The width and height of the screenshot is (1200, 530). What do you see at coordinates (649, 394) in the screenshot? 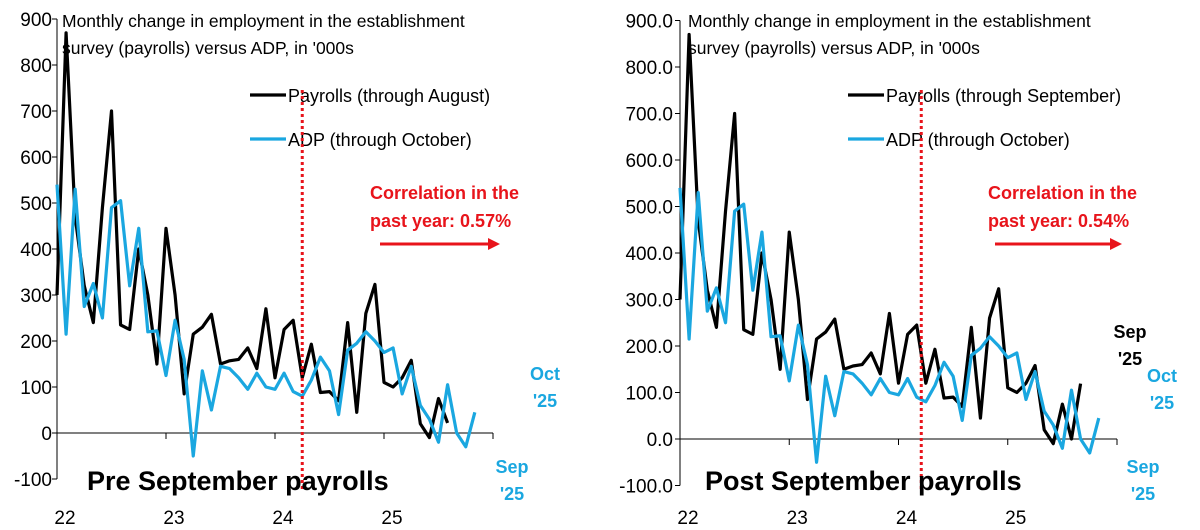
I see `y-tick-label: 100.0` at bounding box center [649, 394].